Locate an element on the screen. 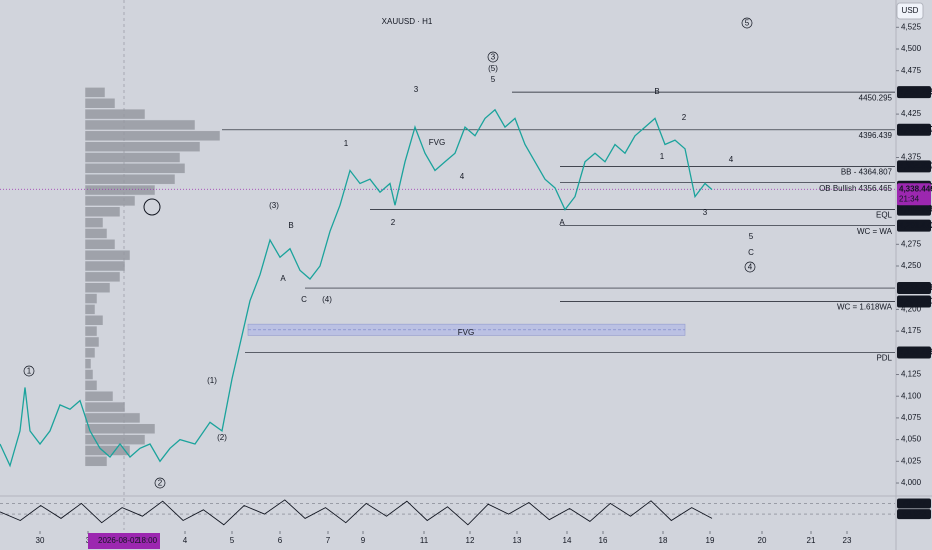 The width and height of the screenshot is (932, 550). x-tick-label: 7 is located at coordinates (328, 540).